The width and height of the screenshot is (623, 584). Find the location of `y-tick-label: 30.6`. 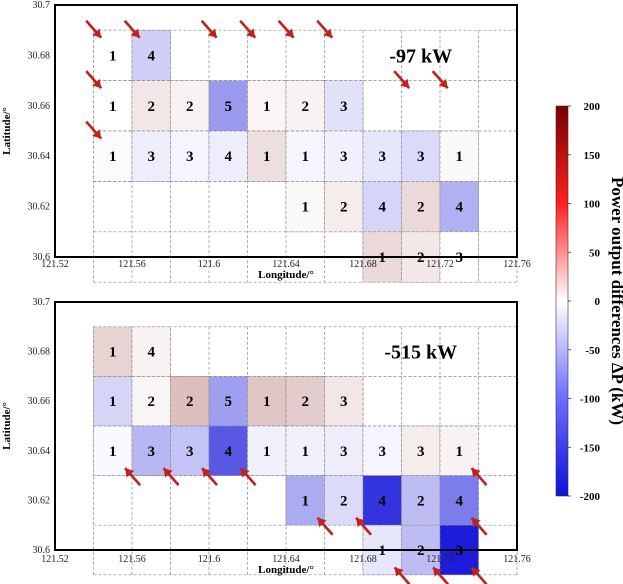

y-tick-label: 30.6 is located at coordinates (42, 550).